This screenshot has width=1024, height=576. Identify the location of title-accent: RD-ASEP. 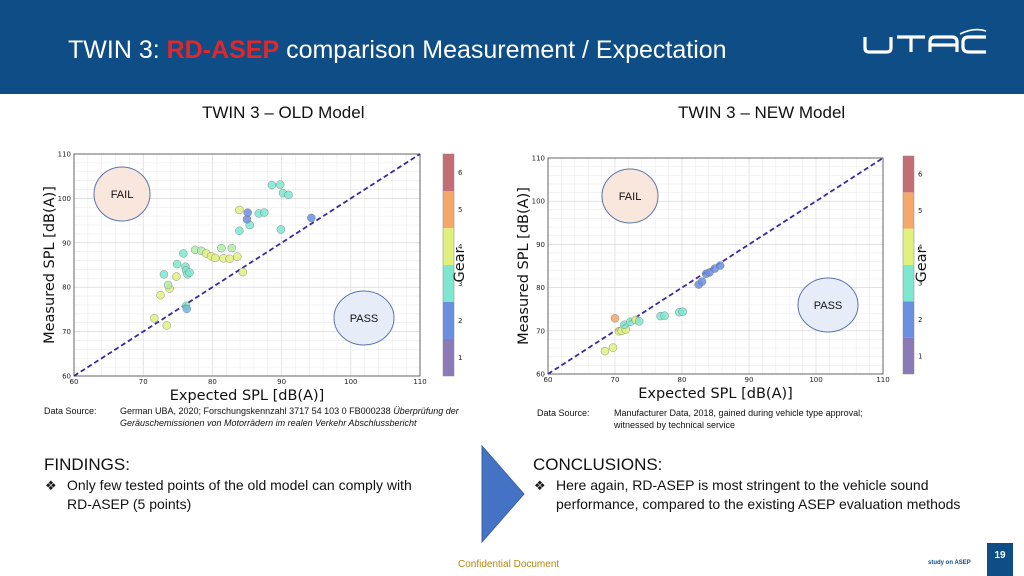
(223, 50).